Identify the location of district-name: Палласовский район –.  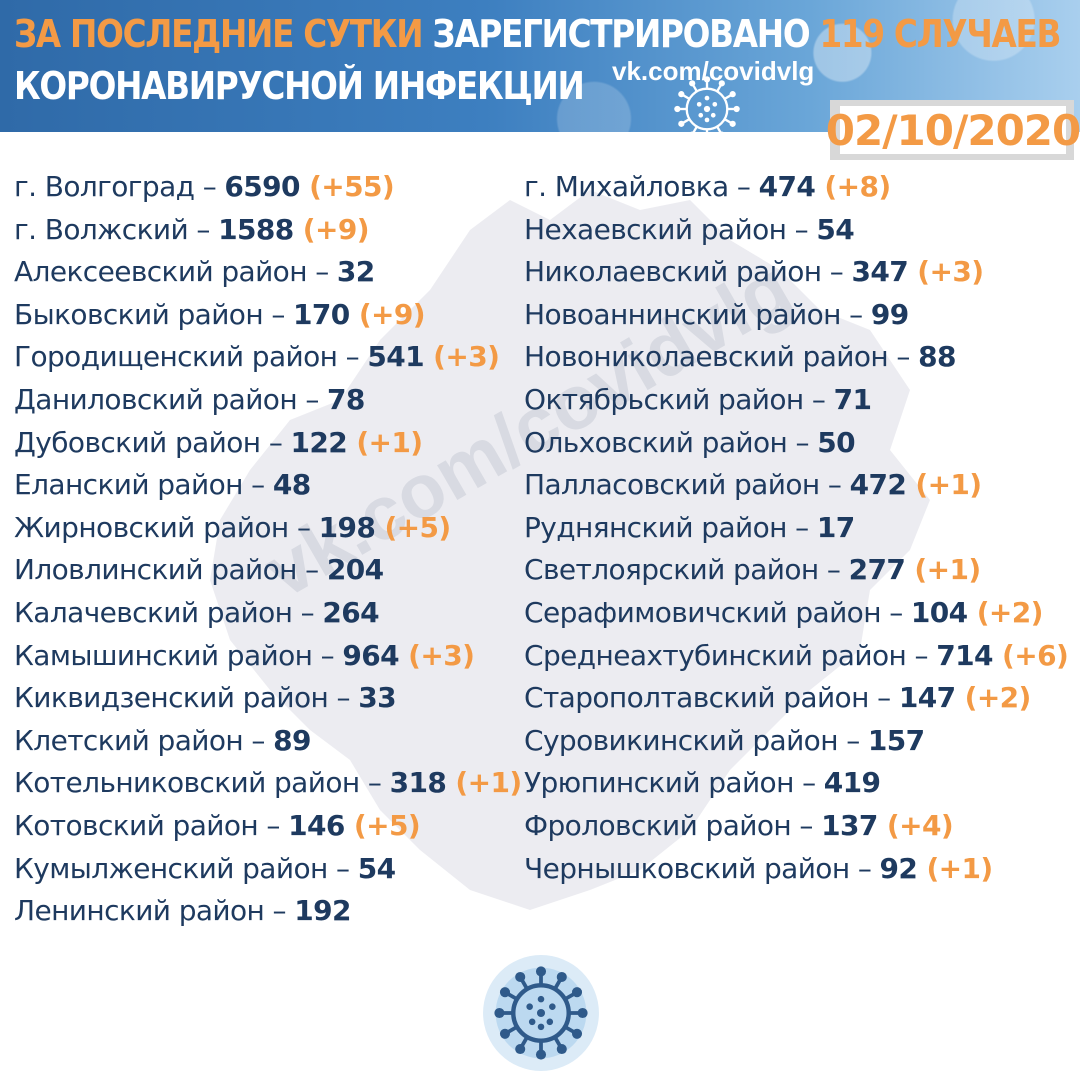
(687, 485).